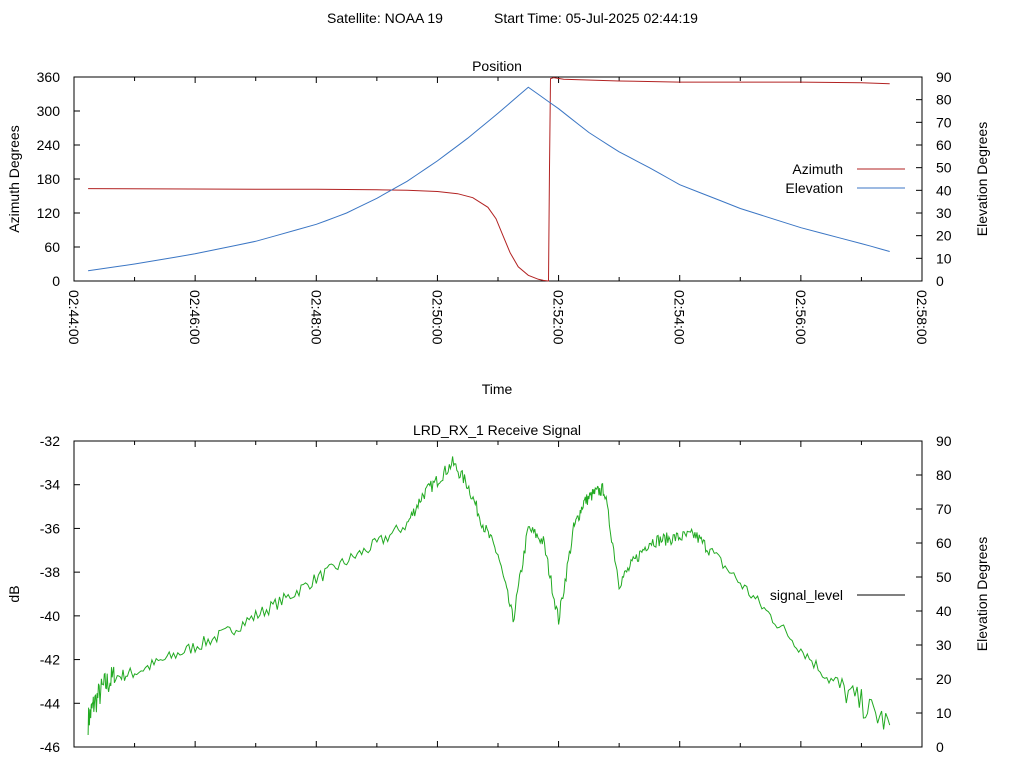 Image resolution: width=1024 pixels, height=768 pixels. What do you see at coordinates (49, 179) in the screenshot?
I see `y-tick-label: 180` at bounding box center [49, 179].